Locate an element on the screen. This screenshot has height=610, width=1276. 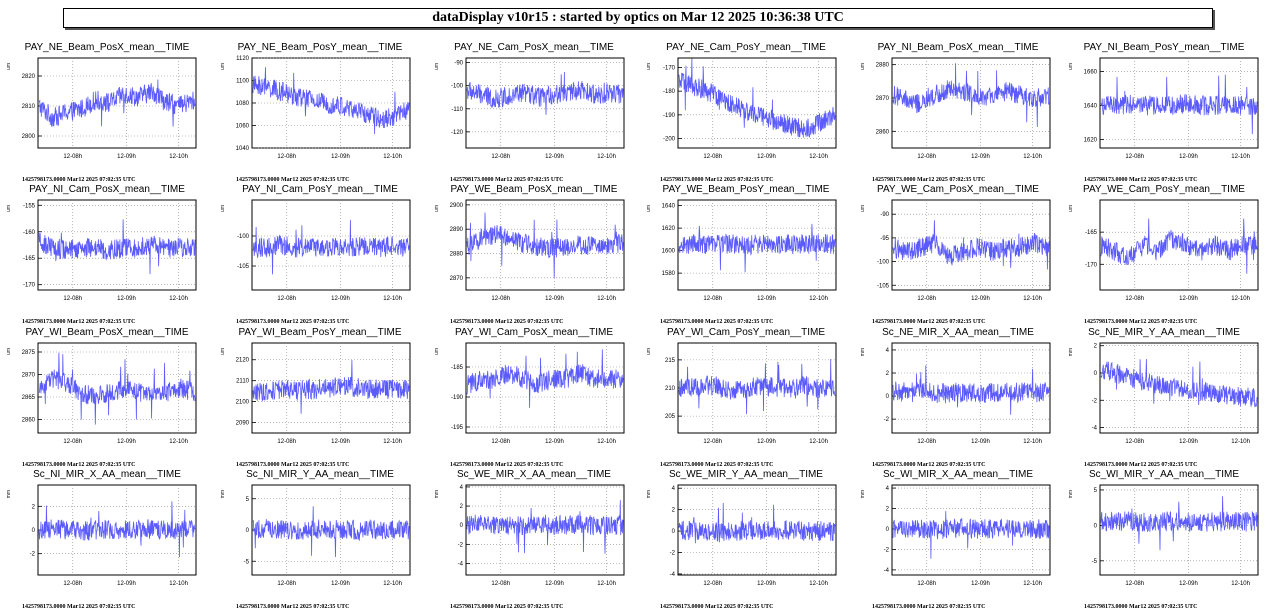
y-tick-label: -155 is located at coordinates (29, 206).